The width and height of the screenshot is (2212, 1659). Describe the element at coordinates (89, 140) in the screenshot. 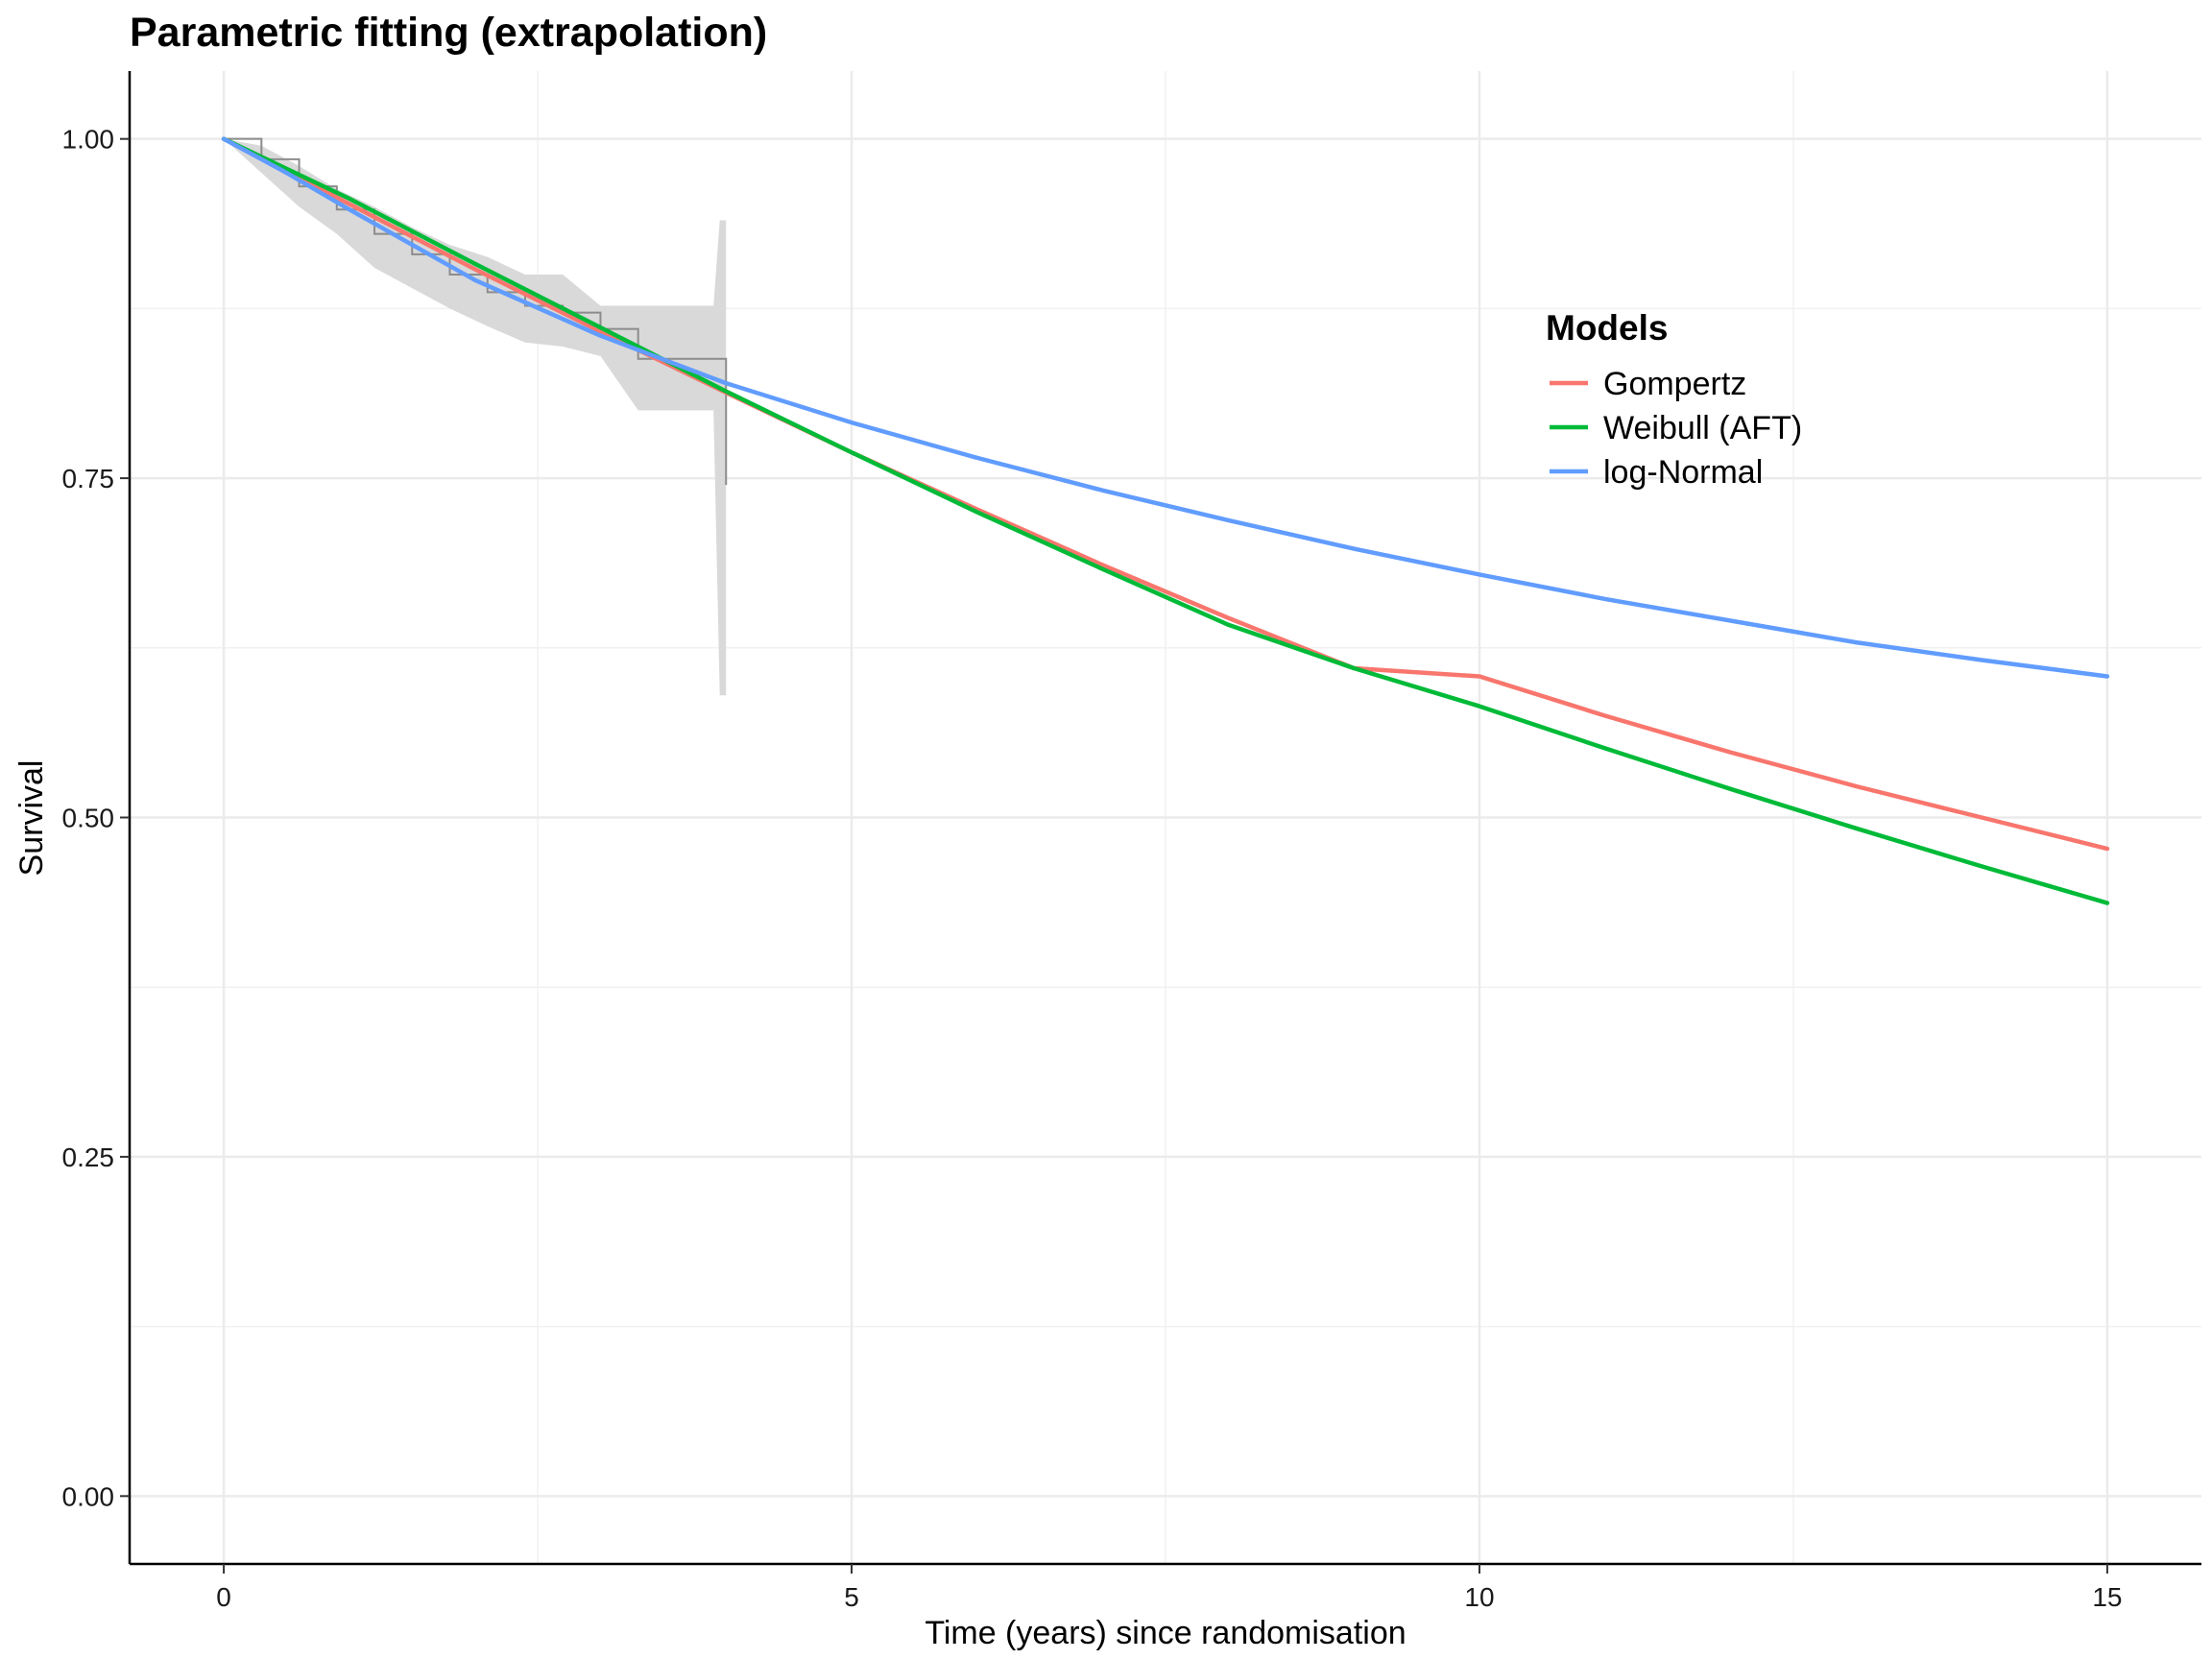

I see `y-tick-label: 1.00` at that location.